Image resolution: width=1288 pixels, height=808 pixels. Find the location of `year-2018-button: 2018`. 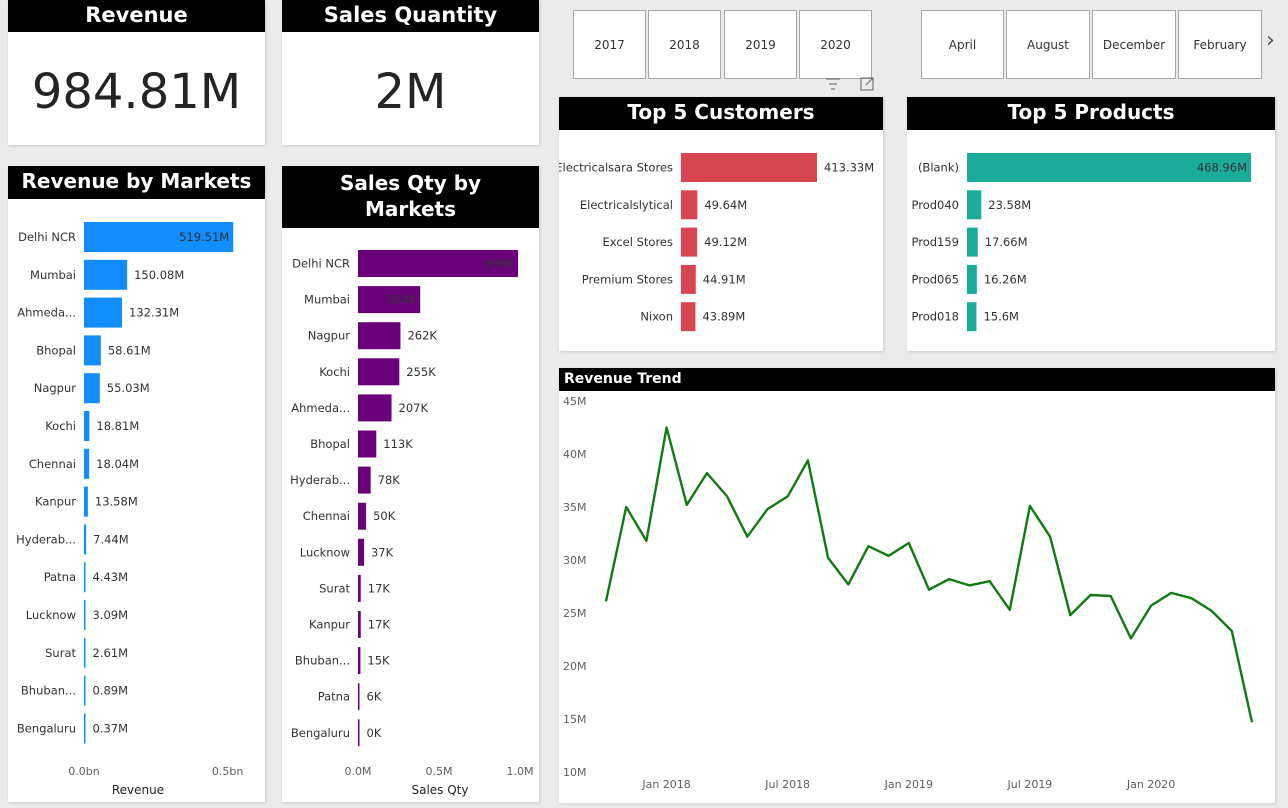

year-2018-button: 2018 is located at coordinates (684, 44).